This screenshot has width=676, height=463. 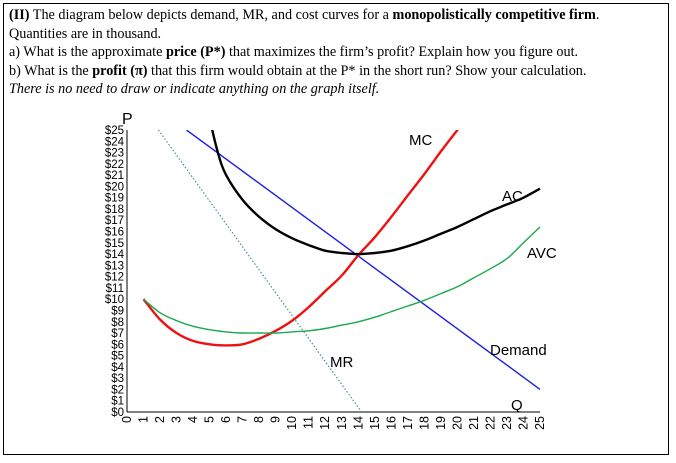 What do you see at coordinates (114, 199) in the screenshot?
I see `y-tick-label: $19` at bounding box center [114, 199].